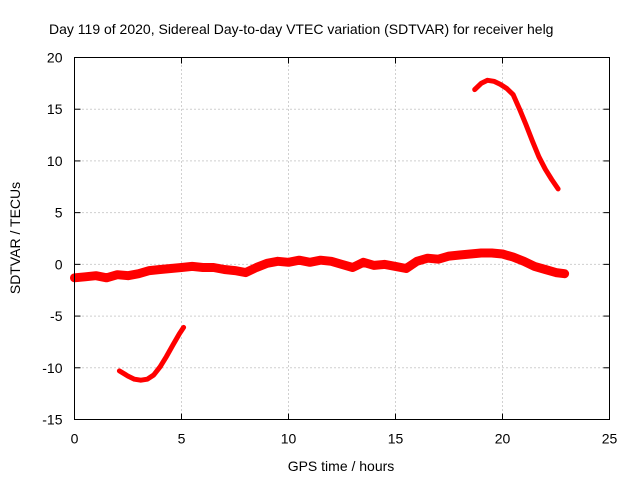 This screenshot has height=480, width=640. I want to click on x-axis-label: GPS time / hours, so click(341, 466).